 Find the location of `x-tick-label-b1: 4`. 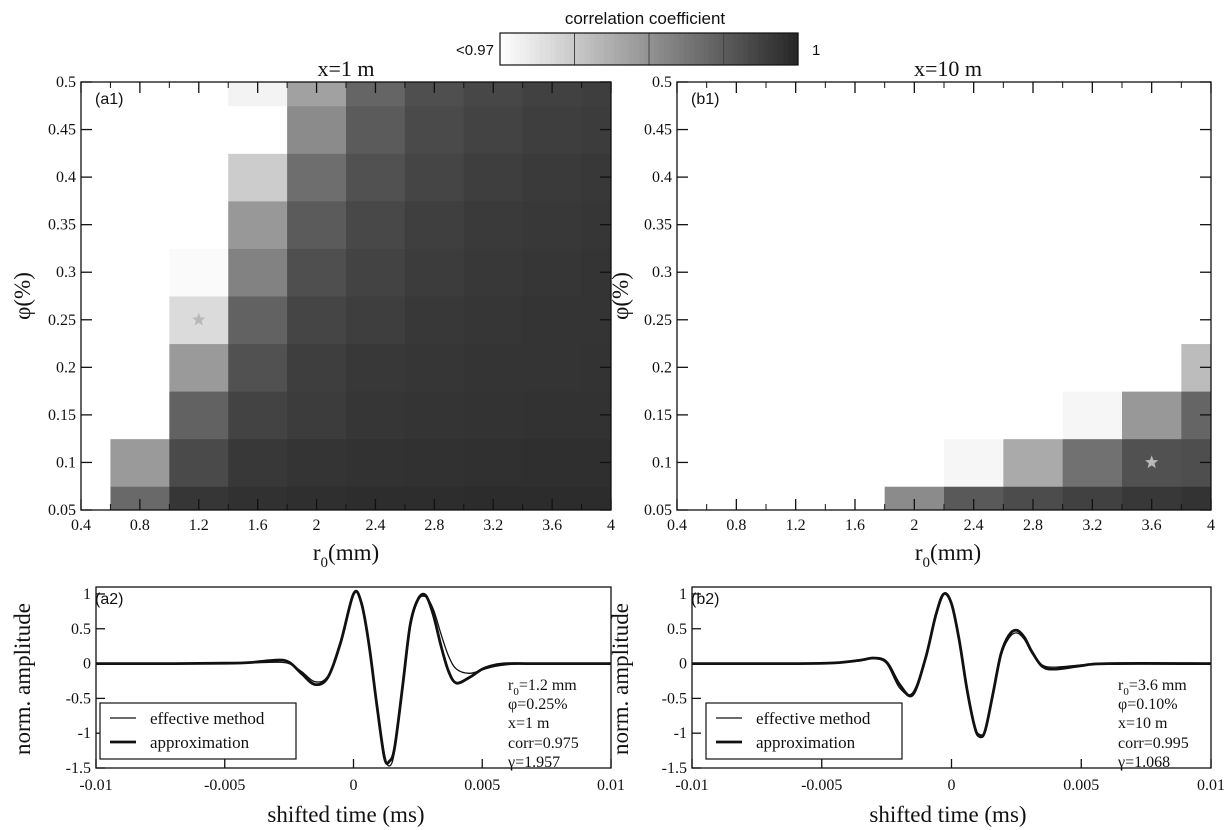

x-tick-label-b1: 4 is located at coordinates (1211, 525).